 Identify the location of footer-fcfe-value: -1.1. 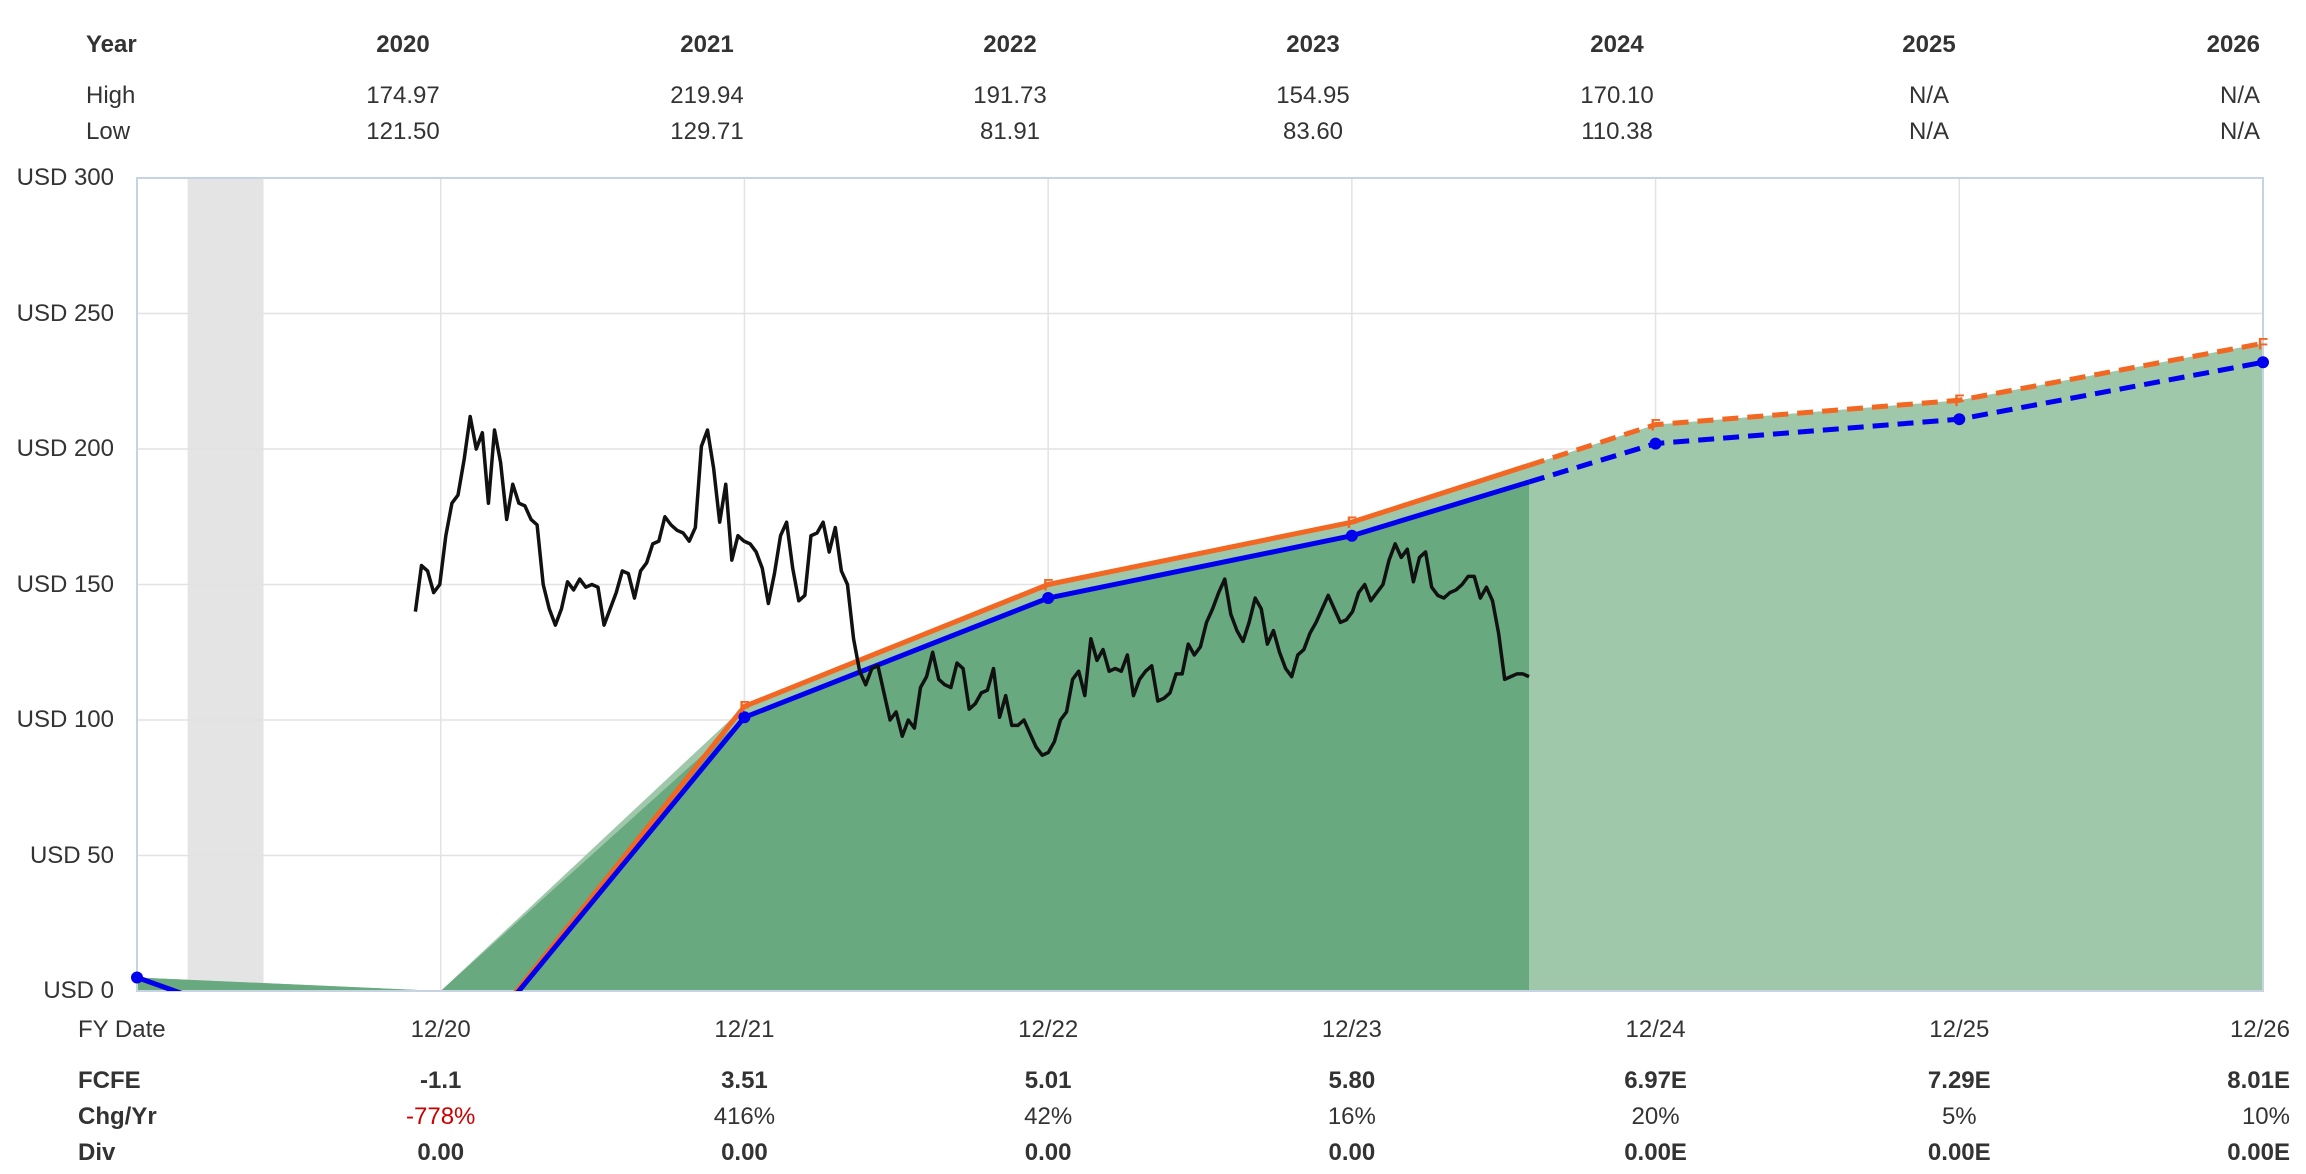
(441, 1080).